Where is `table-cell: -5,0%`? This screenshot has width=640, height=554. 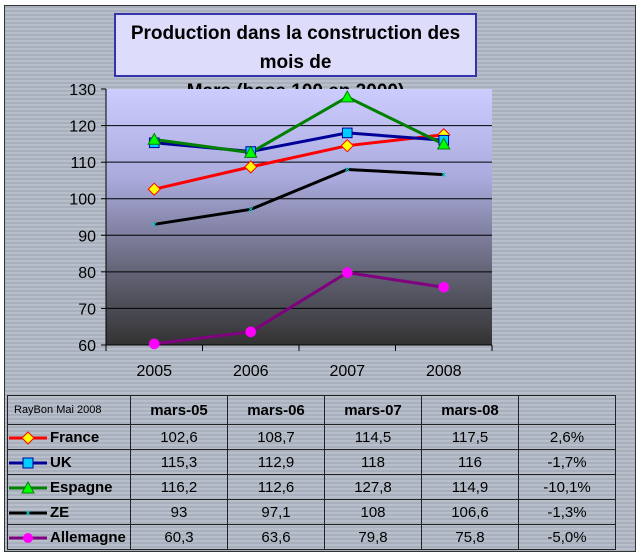 table-cell: -5,0% is located at coordinates (567, 537).